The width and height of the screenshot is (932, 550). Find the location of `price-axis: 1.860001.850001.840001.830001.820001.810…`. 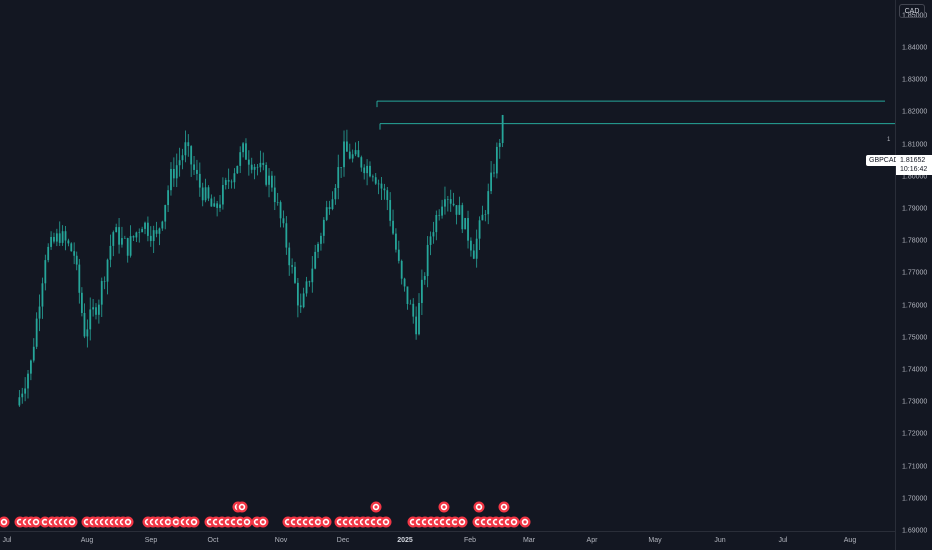

price-axis: 1.860001.850001.840001.830001.820001.810… is located at coordinates (913, 275).